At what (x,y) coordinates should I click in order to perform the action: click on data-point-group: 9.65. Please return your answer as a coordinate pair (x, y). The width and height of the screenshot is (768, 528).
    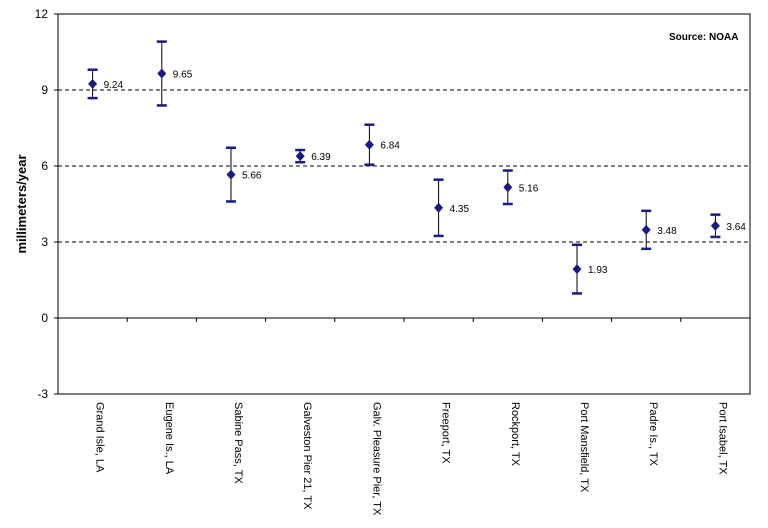
    Looking at the image, I should click on (174, 73).